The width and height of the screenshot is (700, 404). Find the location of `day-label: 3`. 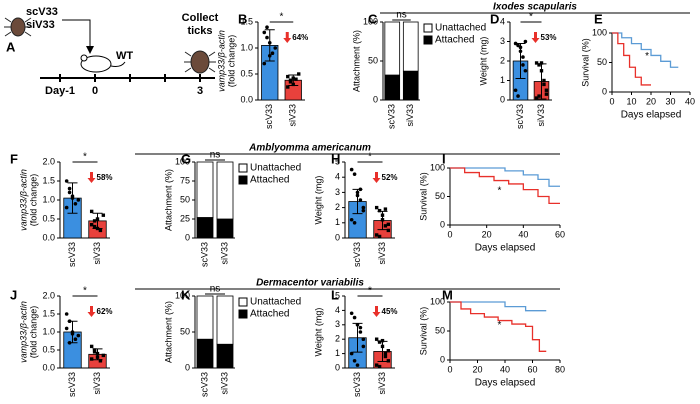

day-label: 3 is located at coordinates (200, 91).